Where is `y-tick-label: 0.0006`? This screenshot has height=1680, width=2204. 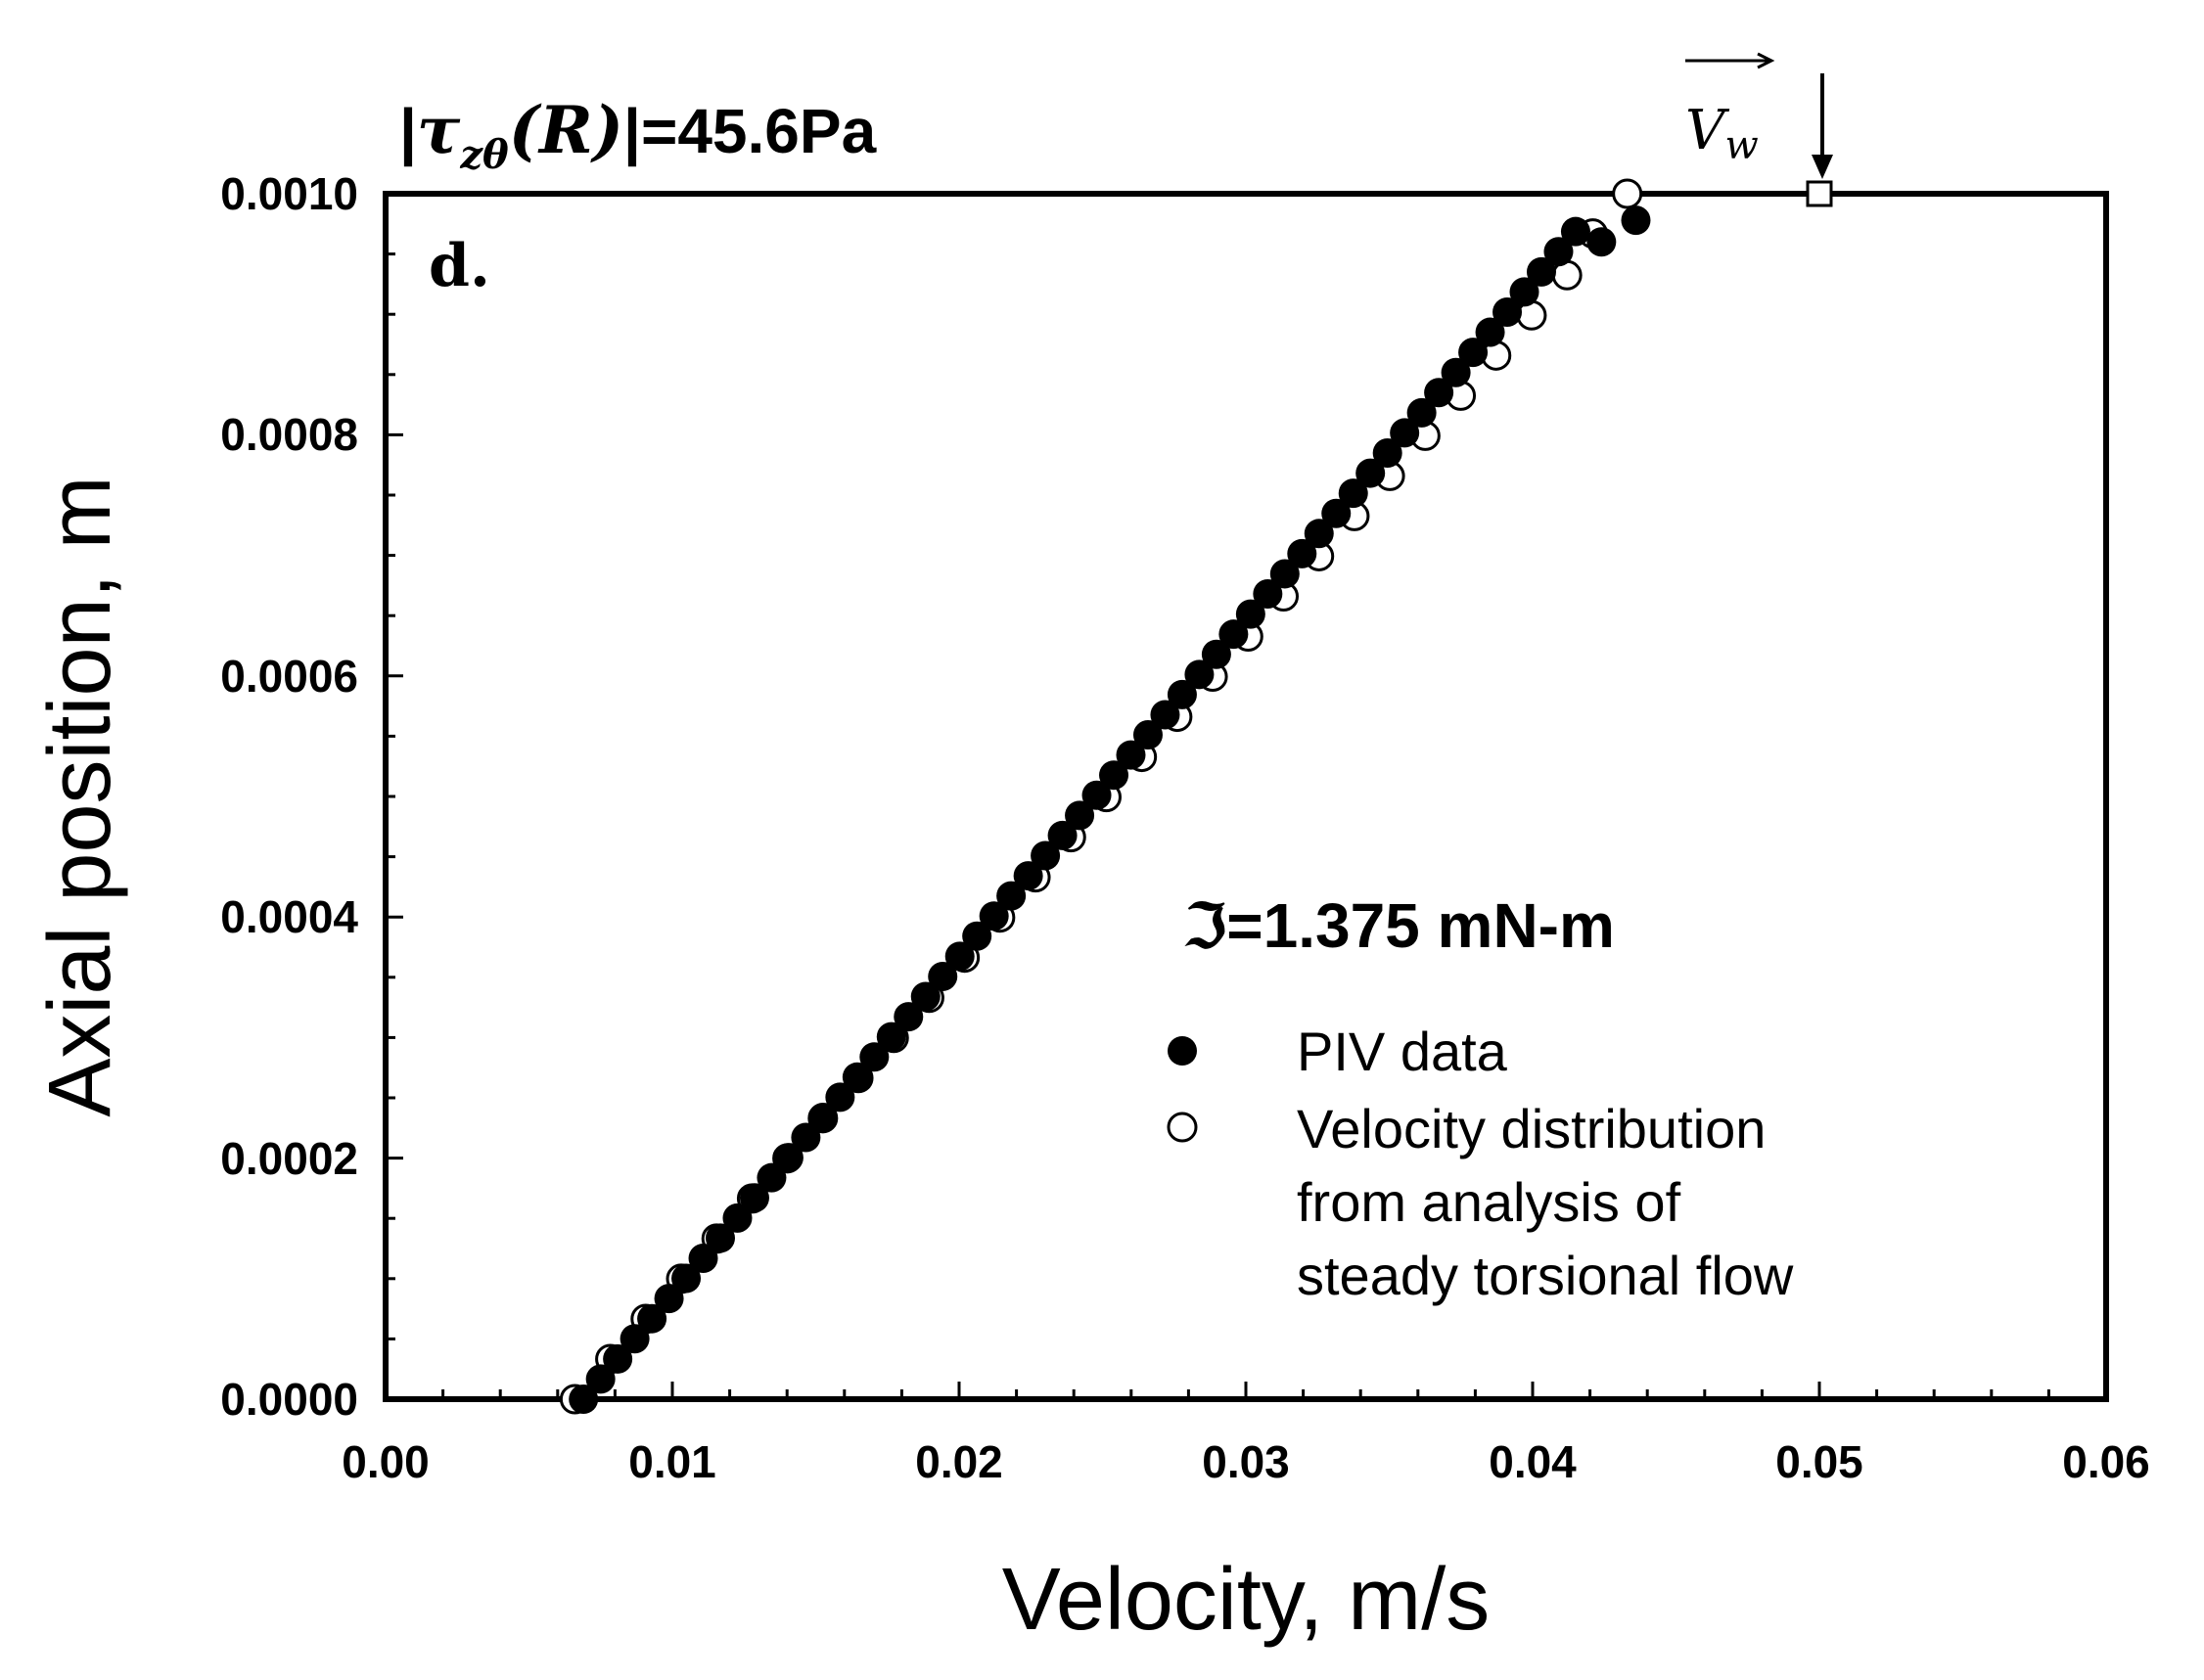 y-tick-label: 0.0006 is located at coordinates (289, 676).